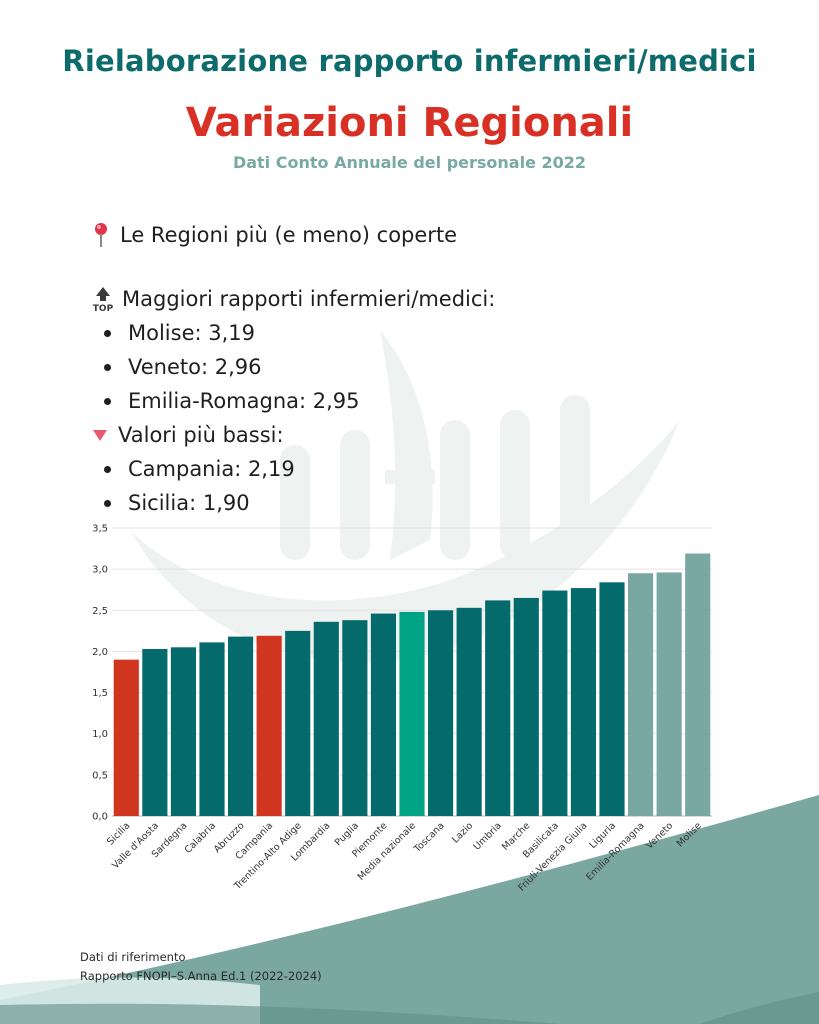 The height and width of the screenshot is (1024, 819). What do you see at coordinates (555, 703) in the screenshot?
I see `bar-basilicata` at bounding box center [555, 703].